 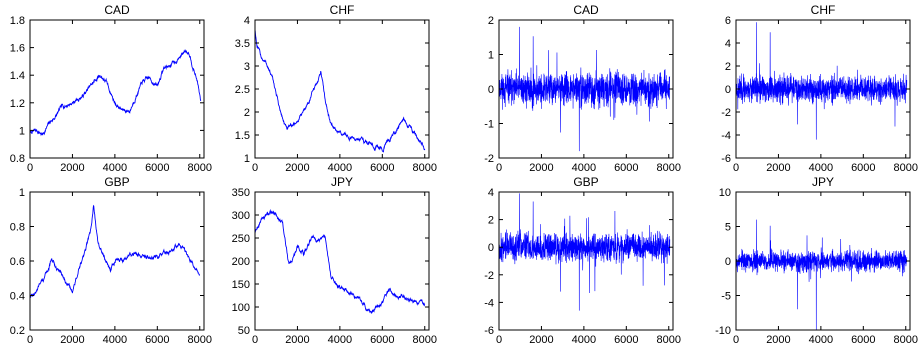 What do you see at coordinates (244, 331) in the screenshot?
I see `y-tick-label: 50` at bounding box center [244, 331].